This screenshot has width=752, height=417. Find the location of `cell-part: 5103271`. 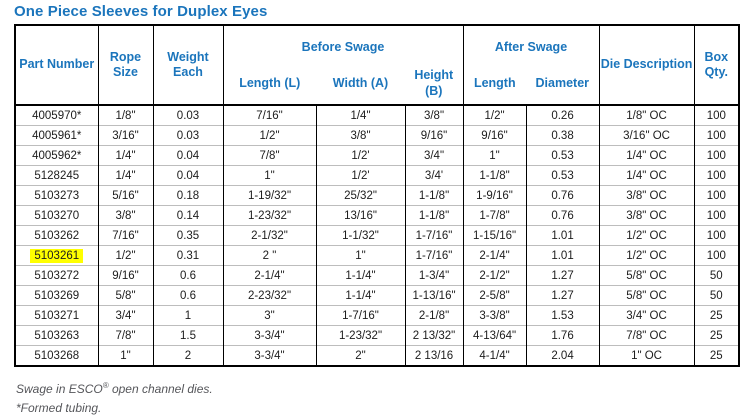

cell-part: 5103271 is located at coordinates (57, 315).